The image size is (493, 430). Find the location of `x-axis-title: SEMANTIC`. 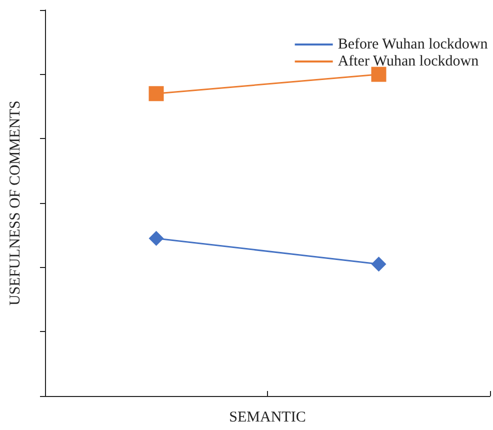

x-axis-title: SEMANTIC is located at coordinates (267, 418).